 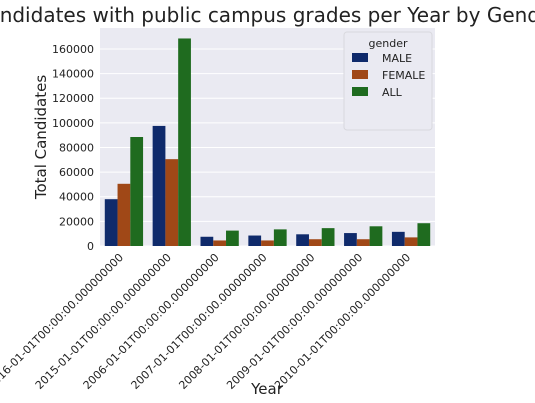 What do you see at coordinates (76, 147) in the screenshot?
I see `y-tick-label: 80000` at bounding box center [76, 147].